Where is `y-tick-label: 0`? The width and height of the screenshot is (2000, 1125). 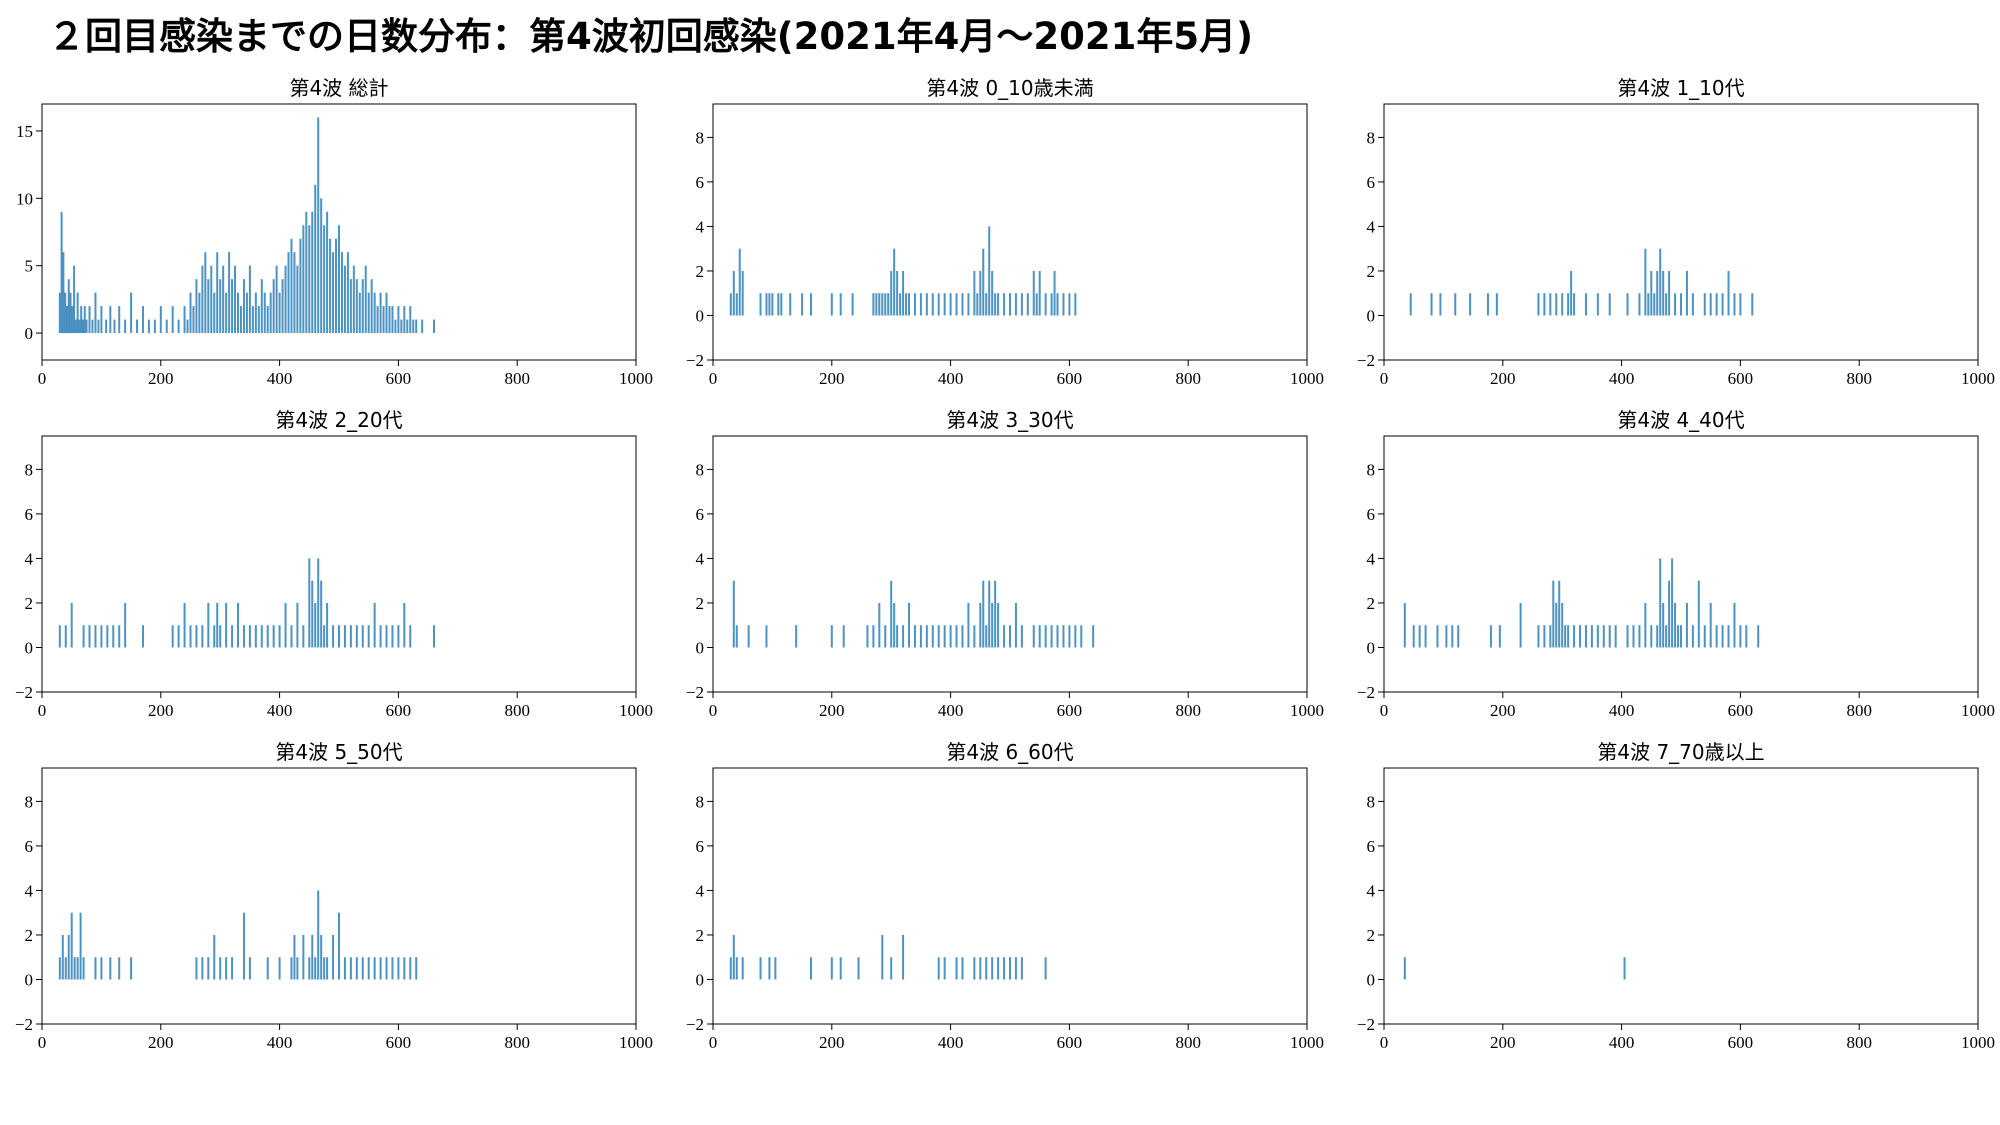 y-tick-label: 0 is located at coordinates (29, 979).